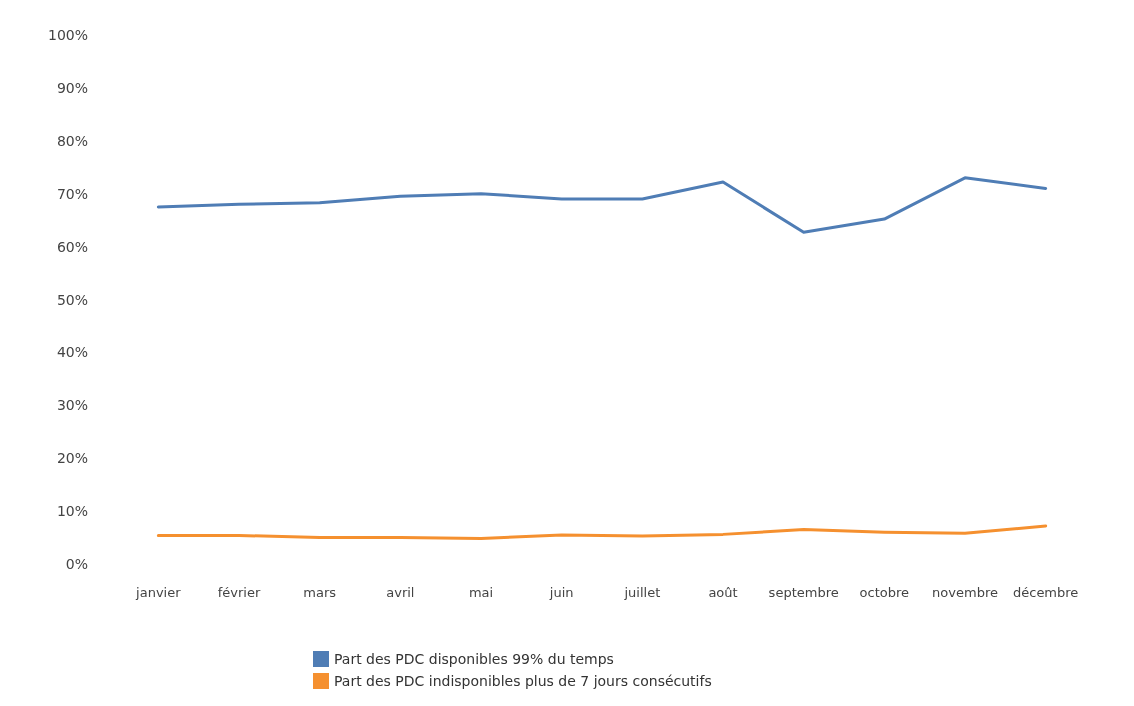 Image resolution: width=1134 pixels, height=706 pixels. Describe the element at coordinates (474, 659) in the screenshot. I see `legend-label: Part des PDC disponibles 99% du temps` at that location.